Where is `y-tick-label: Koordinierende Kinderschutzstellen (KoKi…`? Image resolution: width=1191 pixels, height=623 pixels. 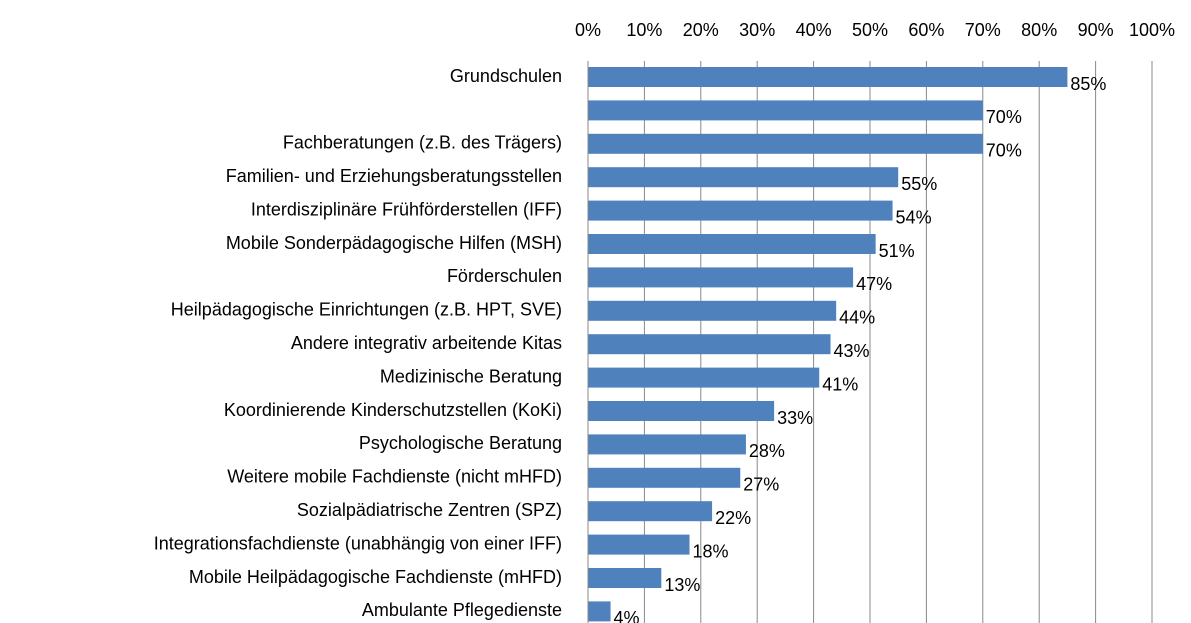 y-tick-label: Koordinierende Kinderschutzstellen (KoKi… is located at coordinates (393, 410).